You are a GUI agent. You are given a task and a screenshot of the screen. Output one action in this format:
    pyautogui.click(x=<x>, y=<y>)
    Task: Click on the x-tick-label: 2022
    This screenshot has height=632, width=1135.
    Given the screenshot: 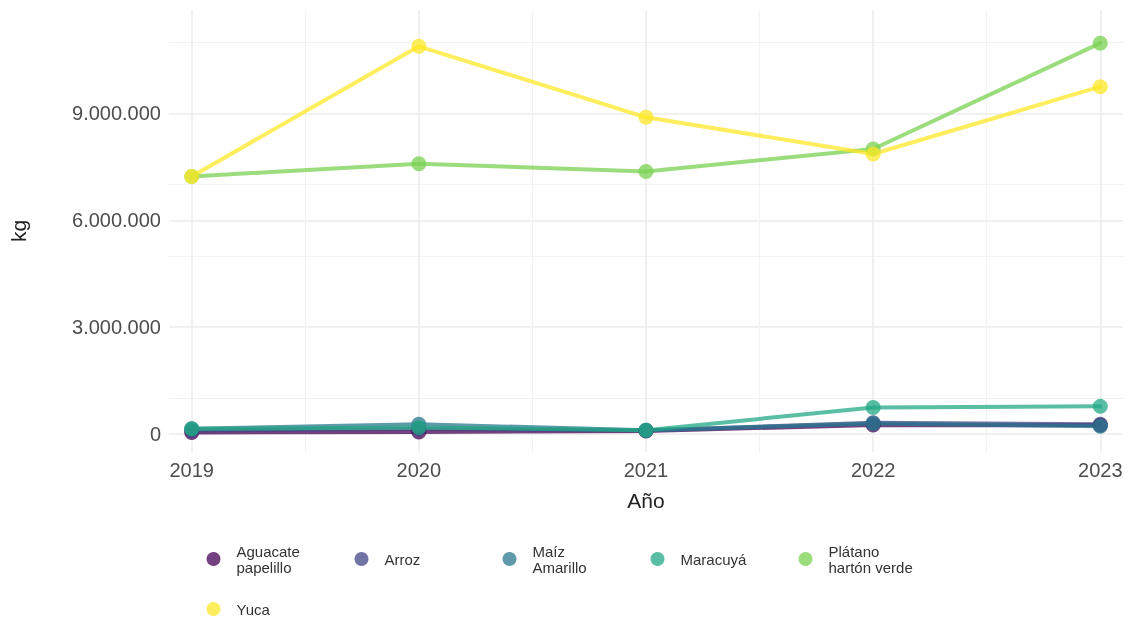 What is the action you would take?
    pyautogui.click(x=873, y=470)
    